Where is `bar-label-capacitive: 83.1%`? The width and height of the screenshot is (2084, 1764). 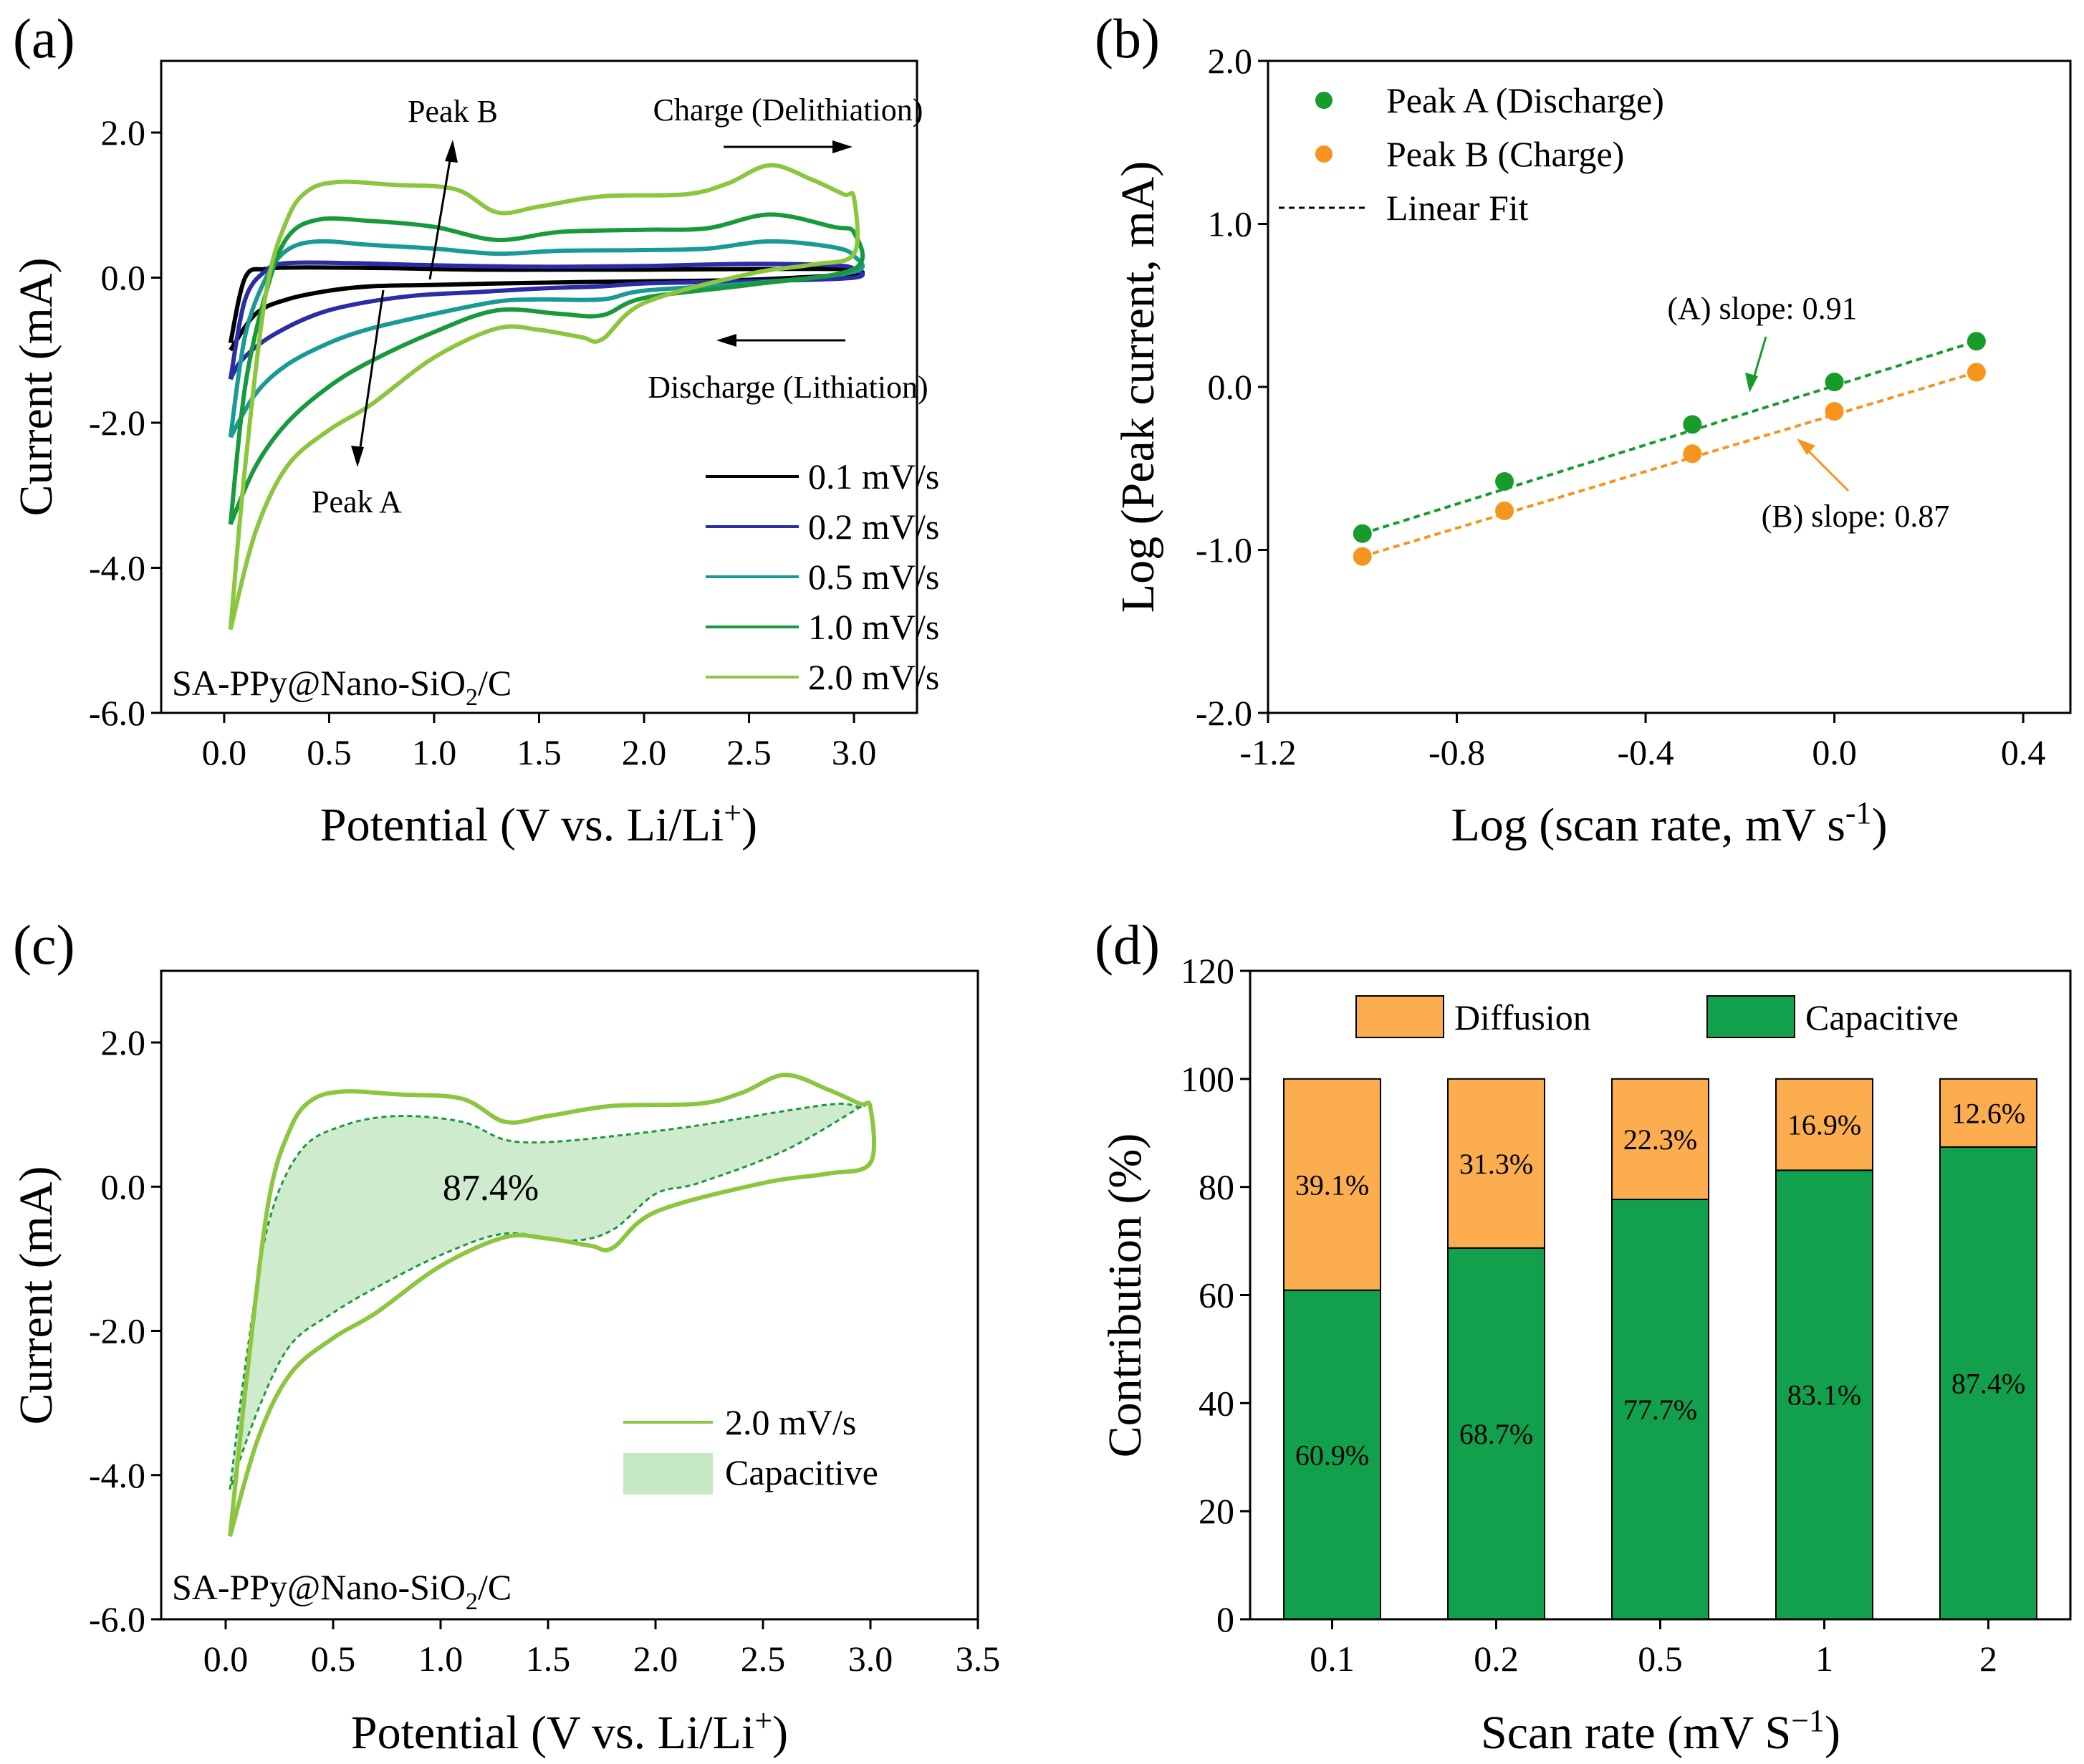 bar-label-capacitive: 83.1% is located at coordinates (1824, 1395).